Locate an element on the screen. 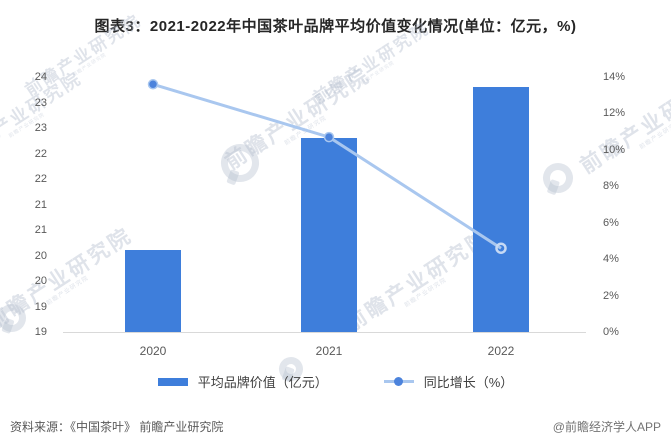  legend-bar-swatch is located at coordinates (172, 381).